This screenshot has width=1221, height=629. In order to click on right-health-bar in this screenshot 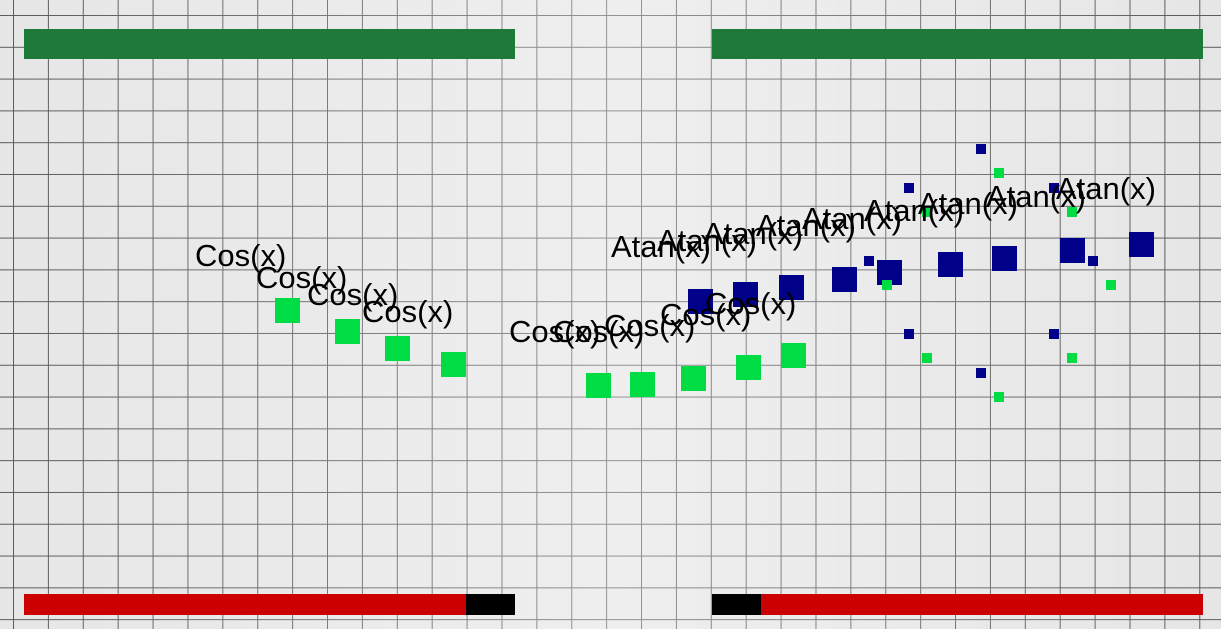, I will do `click(957, 604)`.